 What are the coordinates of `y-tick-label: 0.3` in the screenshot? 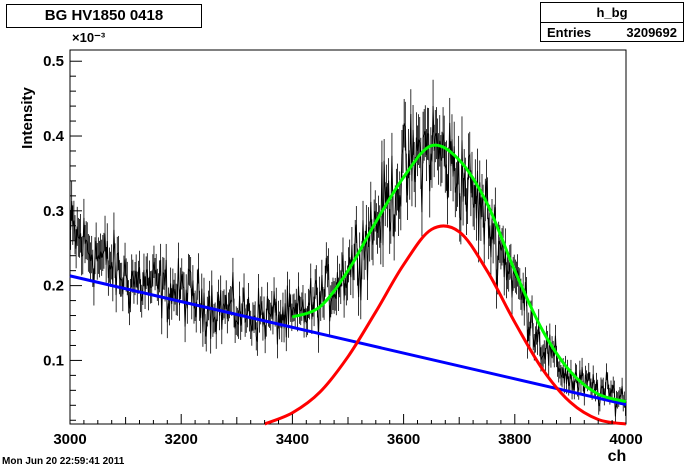 It's located at (53, 211).